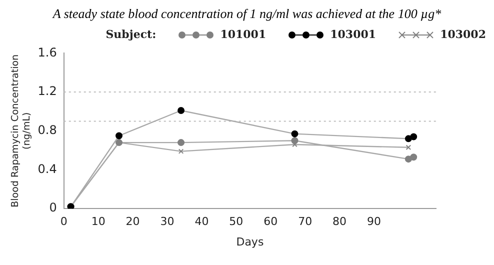 The width and height of the screenshot is (494, 265). What do you see at coordinates (21, 131) in the screenshot?
I see `y-axis-title: Blood Rapamycin Concentration (ng/mL)` at bounding box center [21, 131].